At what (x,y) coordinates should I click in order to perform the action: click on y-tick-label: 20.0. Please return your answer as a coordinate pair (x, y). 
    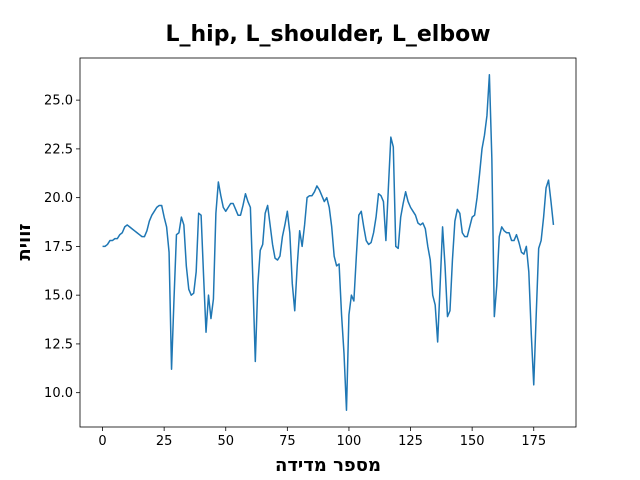
    Looking at the image, I should click on (58, 198).